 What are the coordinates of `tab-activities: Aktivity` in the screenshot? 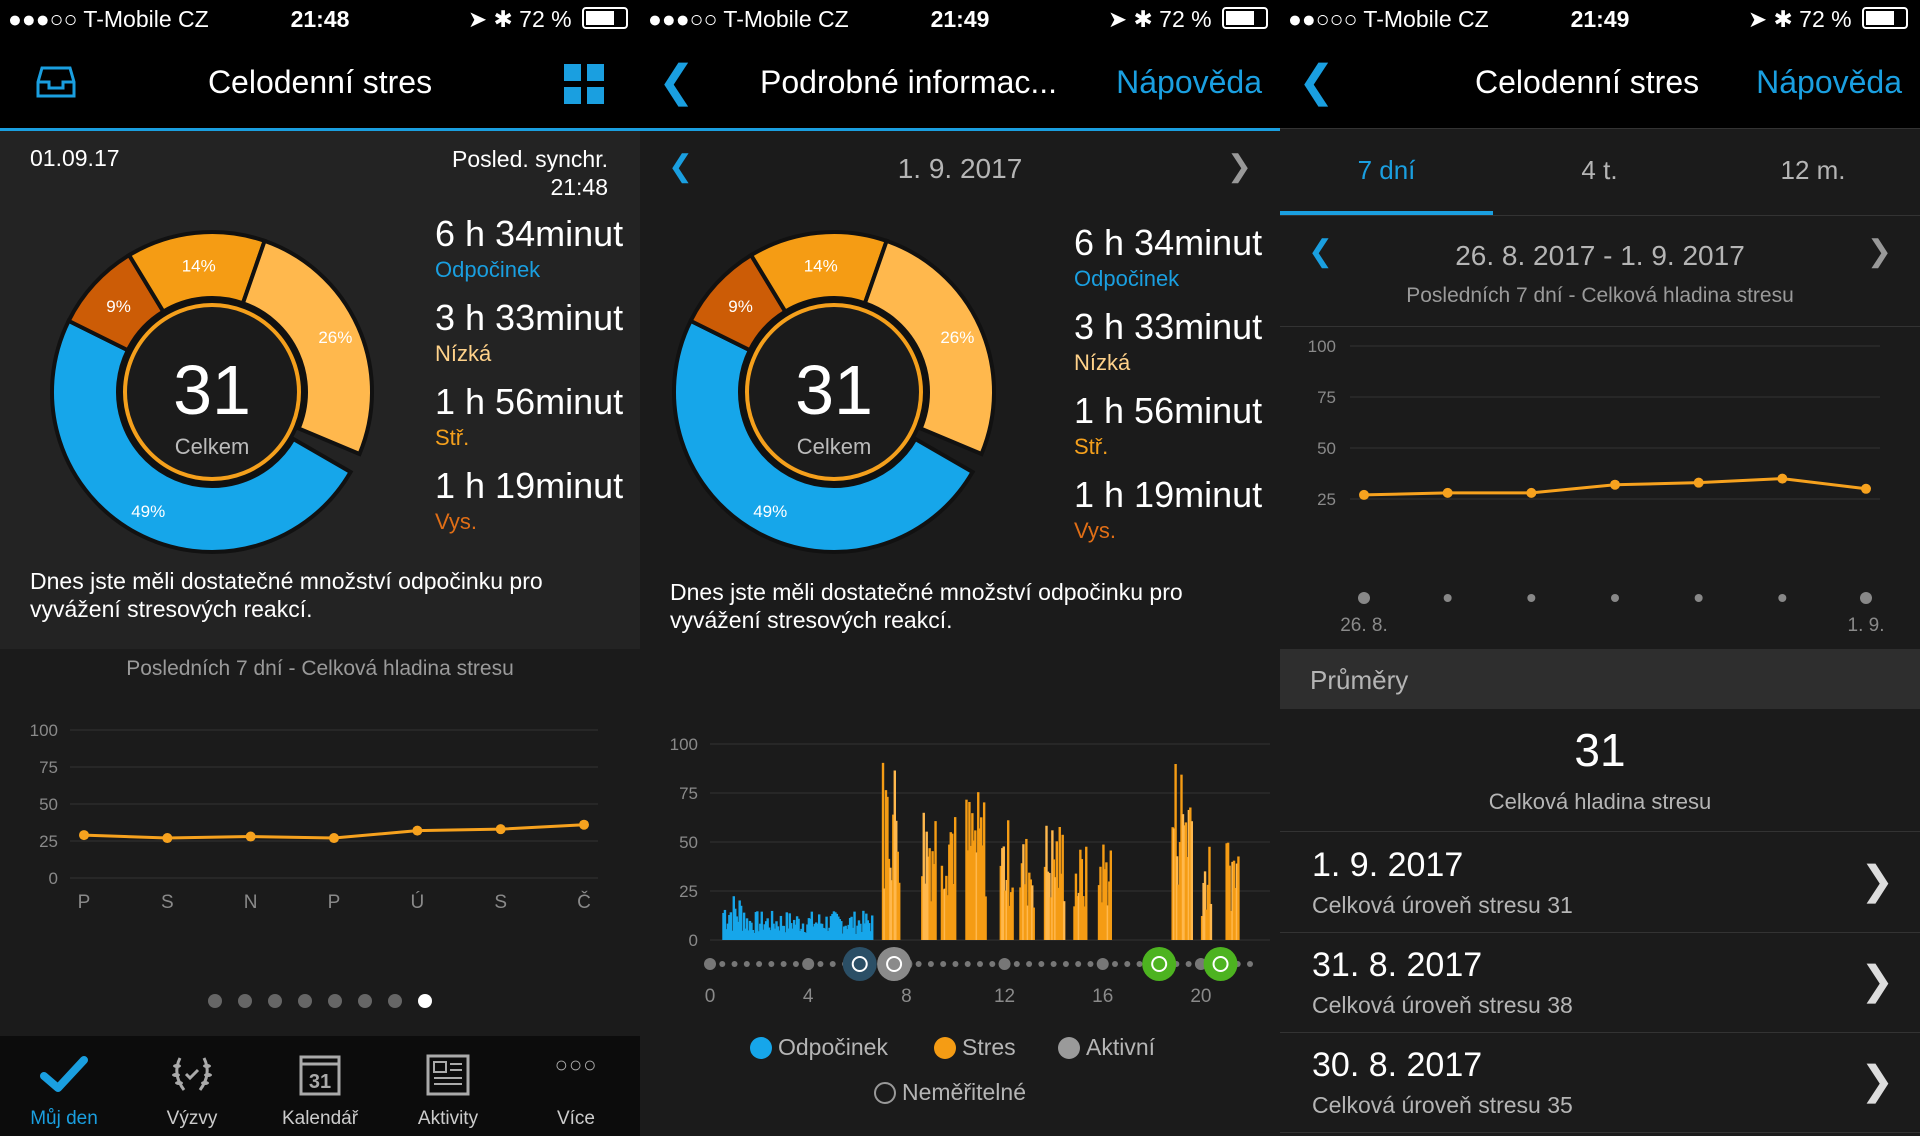 It's located at (448, 1086).